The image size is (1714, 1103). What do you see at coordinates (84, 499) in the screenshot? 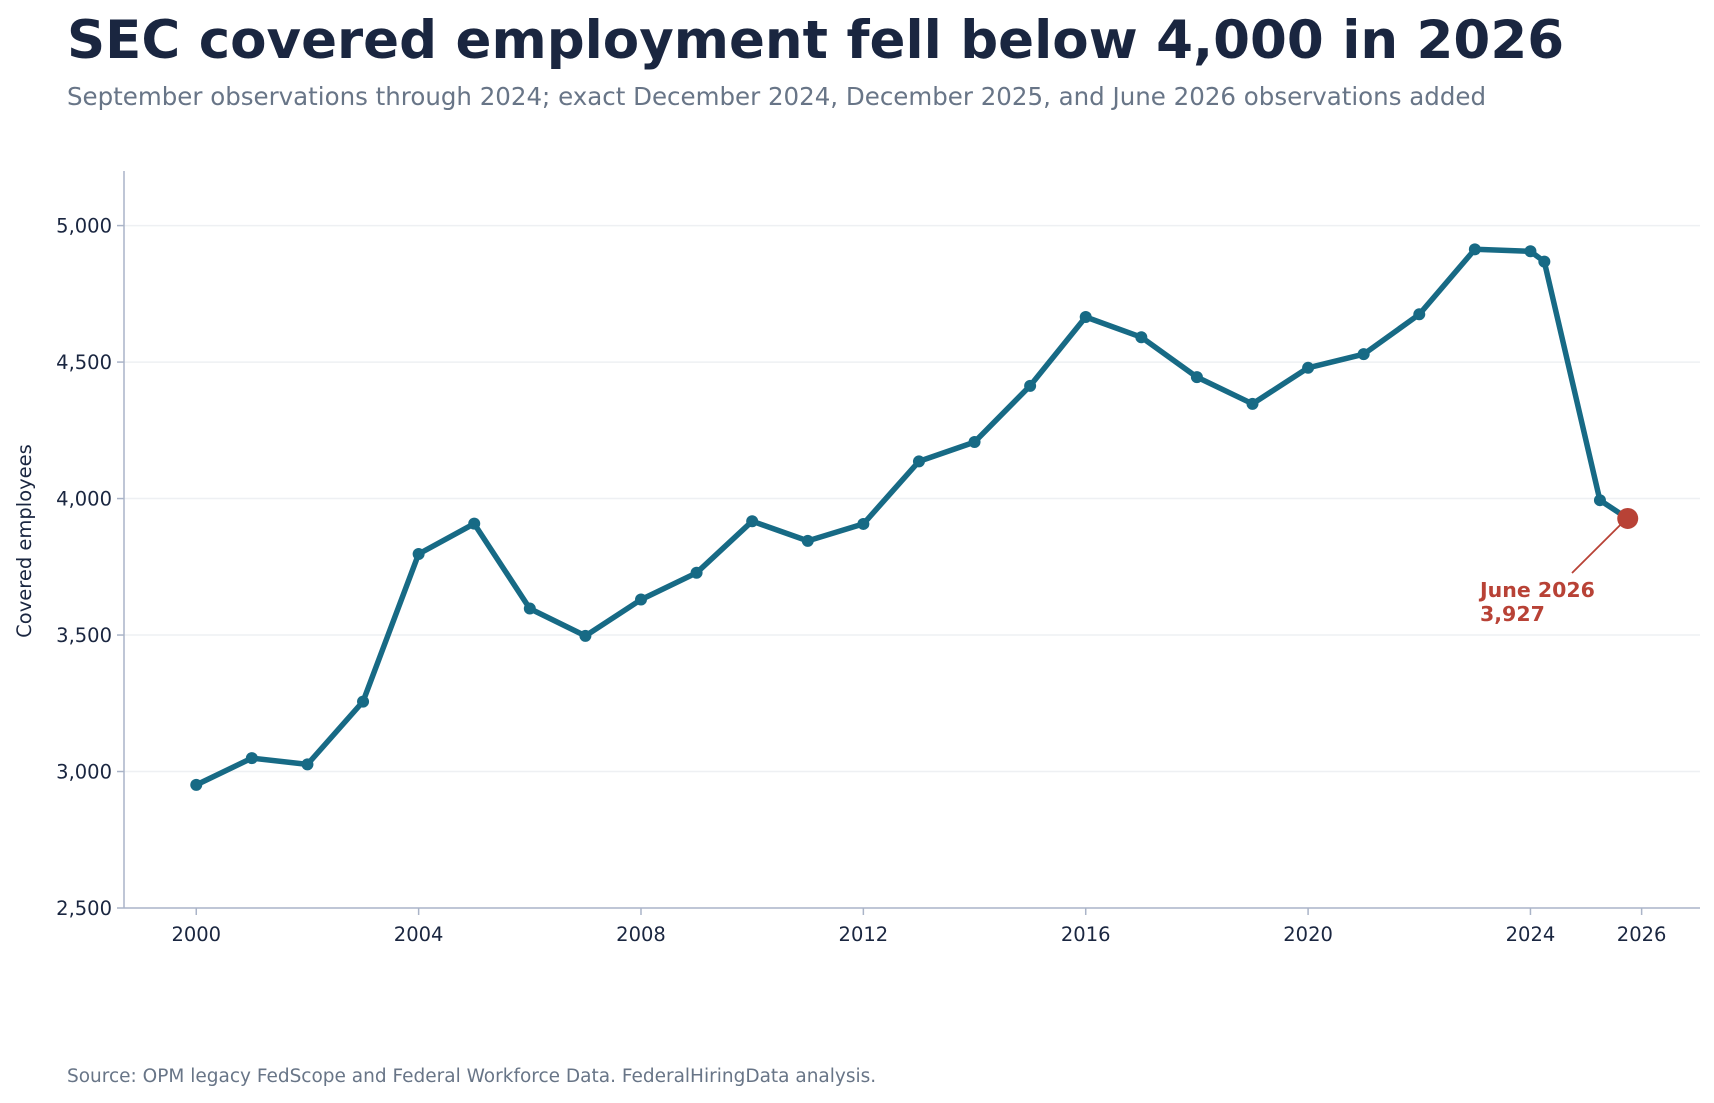
I see `y-tick-label: 4,000` at bounding box center [84, 499].